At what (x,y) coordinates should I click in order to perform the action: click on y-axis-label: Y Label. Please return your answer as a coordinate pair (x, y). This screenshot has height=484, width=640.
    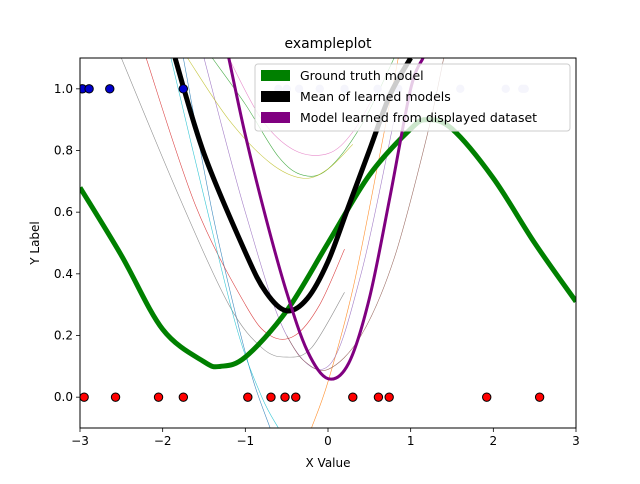
    Looking at the image, I should click on (35, 243).